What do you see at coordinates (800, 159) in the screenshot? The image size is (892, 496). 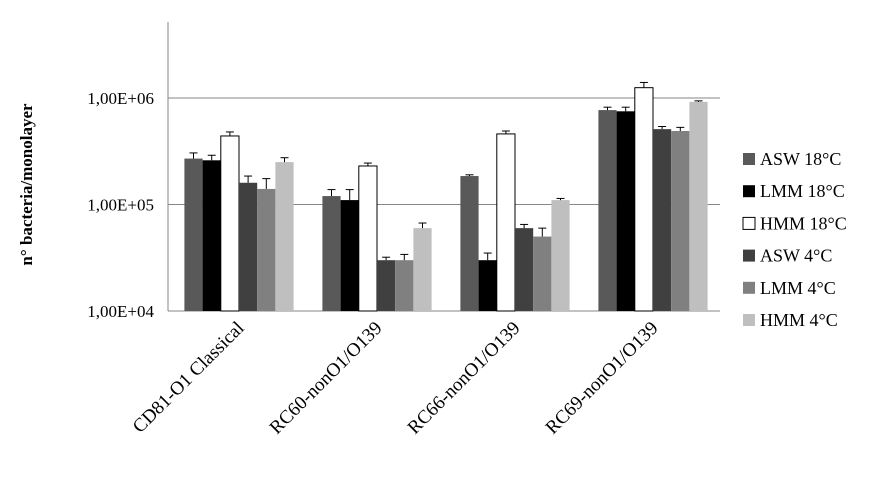 I see `legend-label: ASW 18°C` at bounding box center [800, 159].